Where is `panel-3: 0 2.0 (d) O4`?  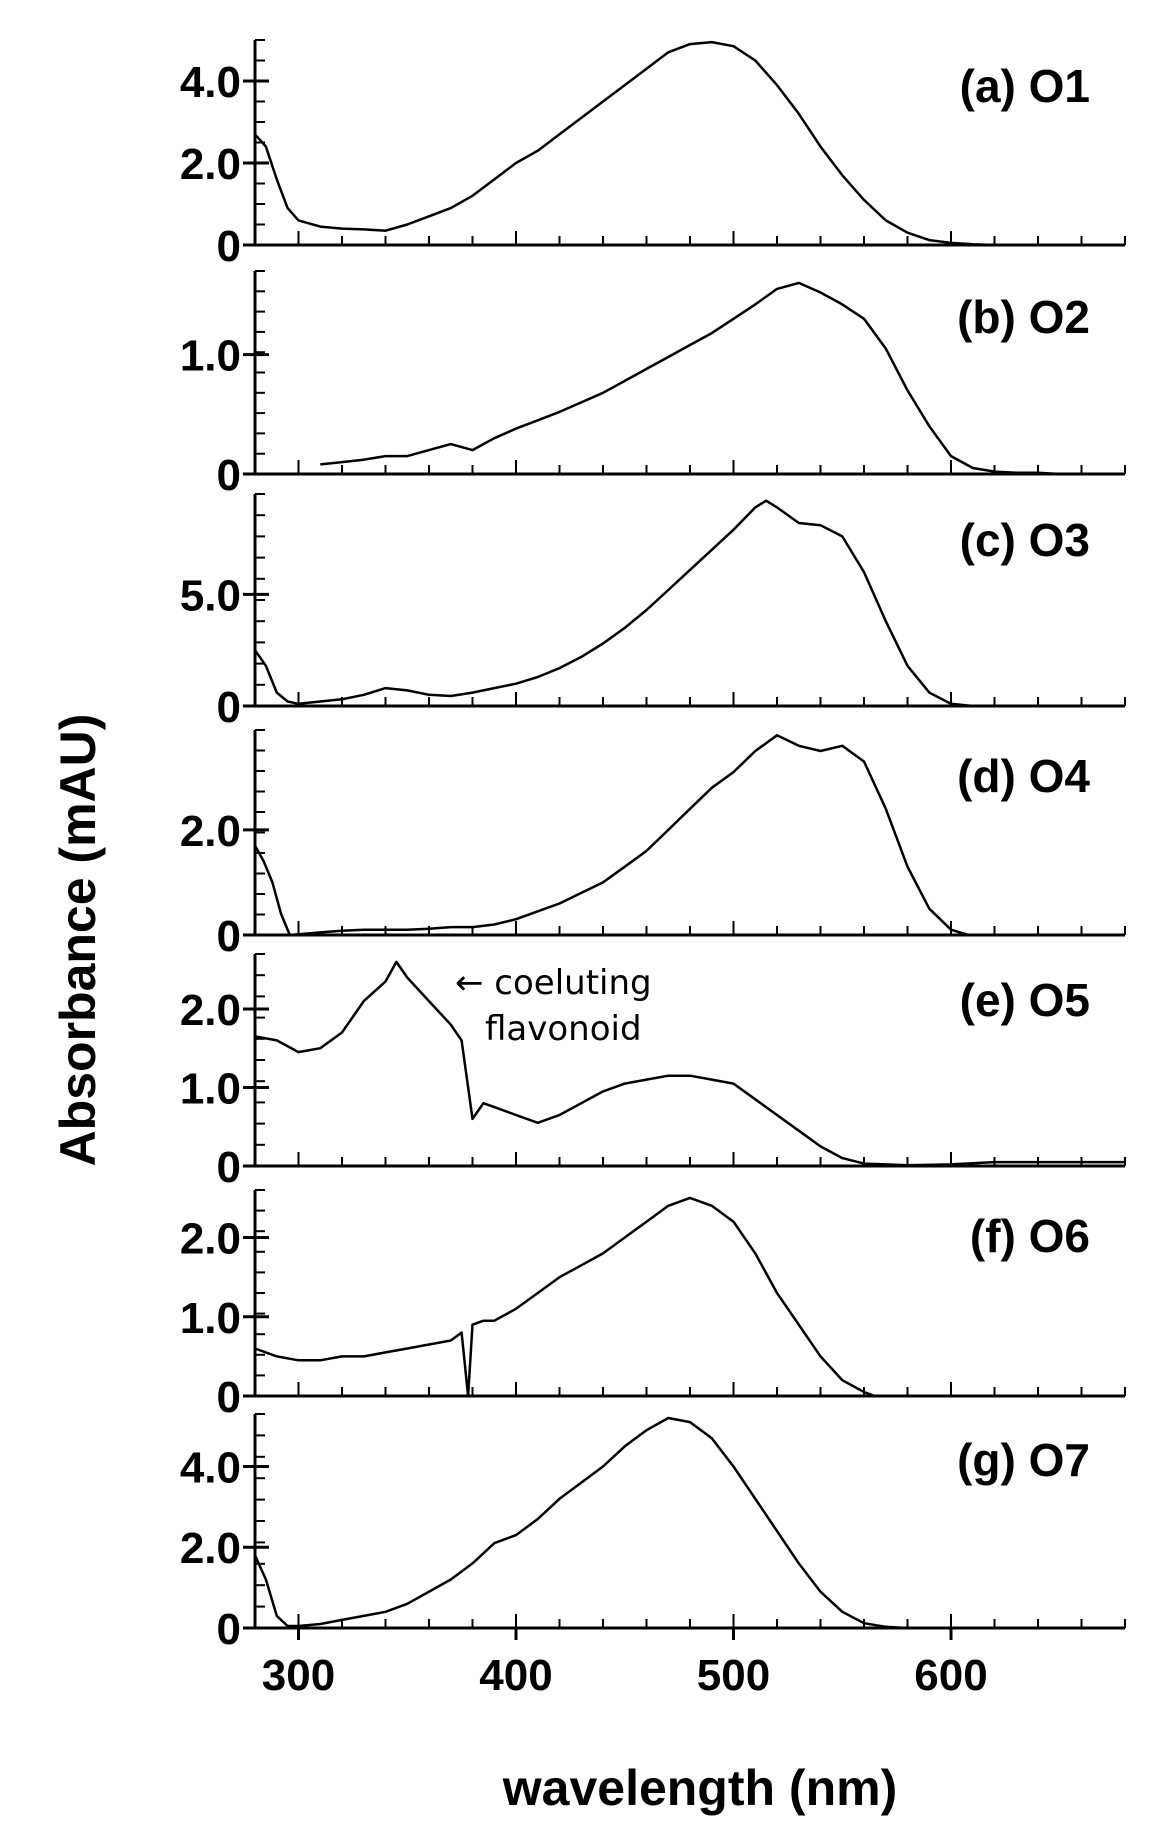
panel-3: 0 2.0 (d) O4 is located at coordinates (653, 845).